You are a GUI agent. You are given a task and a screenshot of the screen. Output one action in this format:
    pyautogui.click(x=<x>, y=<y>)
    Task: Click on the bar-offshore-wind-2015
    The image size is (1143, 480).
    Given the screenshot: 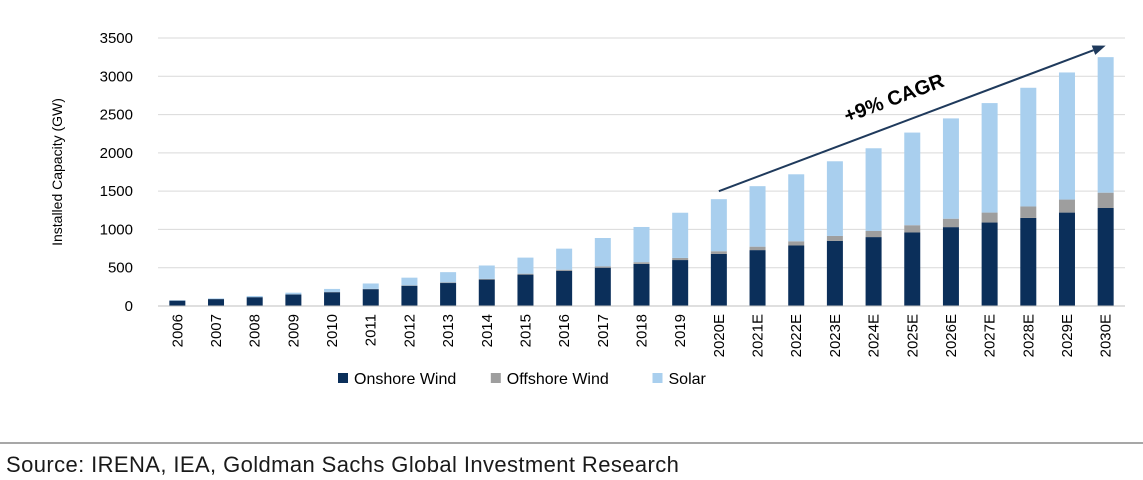 What is the action you would take?
    pyautogui.click(x=525, y=274)
    